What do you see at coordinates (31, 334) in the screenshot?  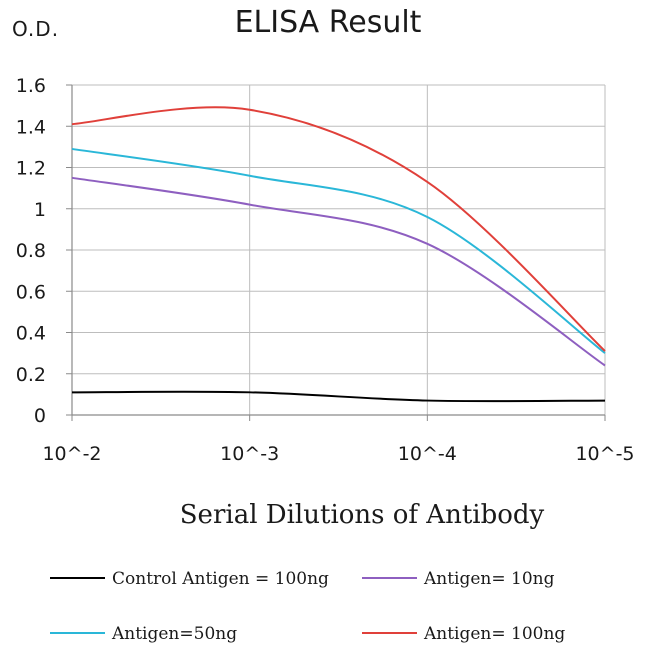 I see `y-tick-label: 0.4` at bounding box center [31, 334].